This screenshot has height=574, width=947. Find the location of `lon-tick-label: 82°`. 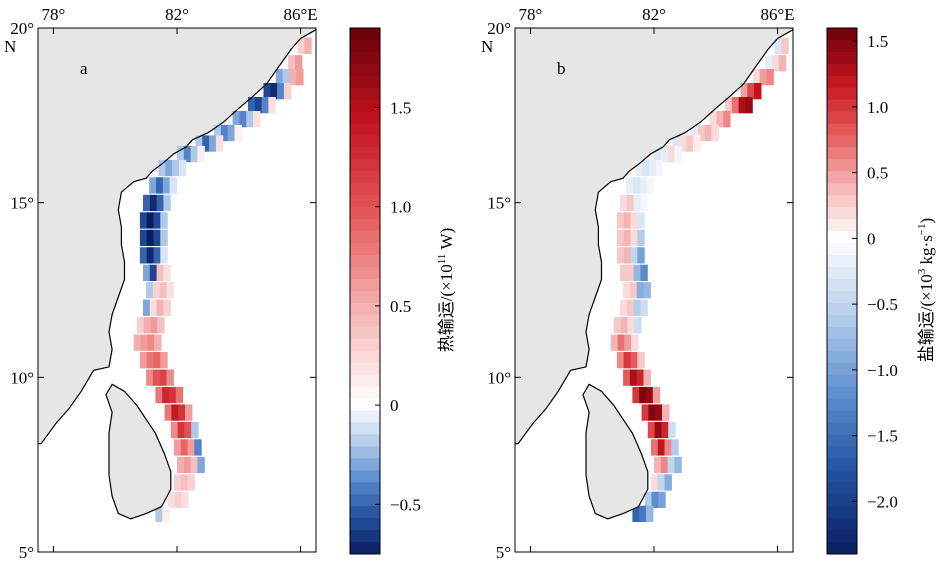

lon-tick-label: 82° is located at coordinates (177, 14).